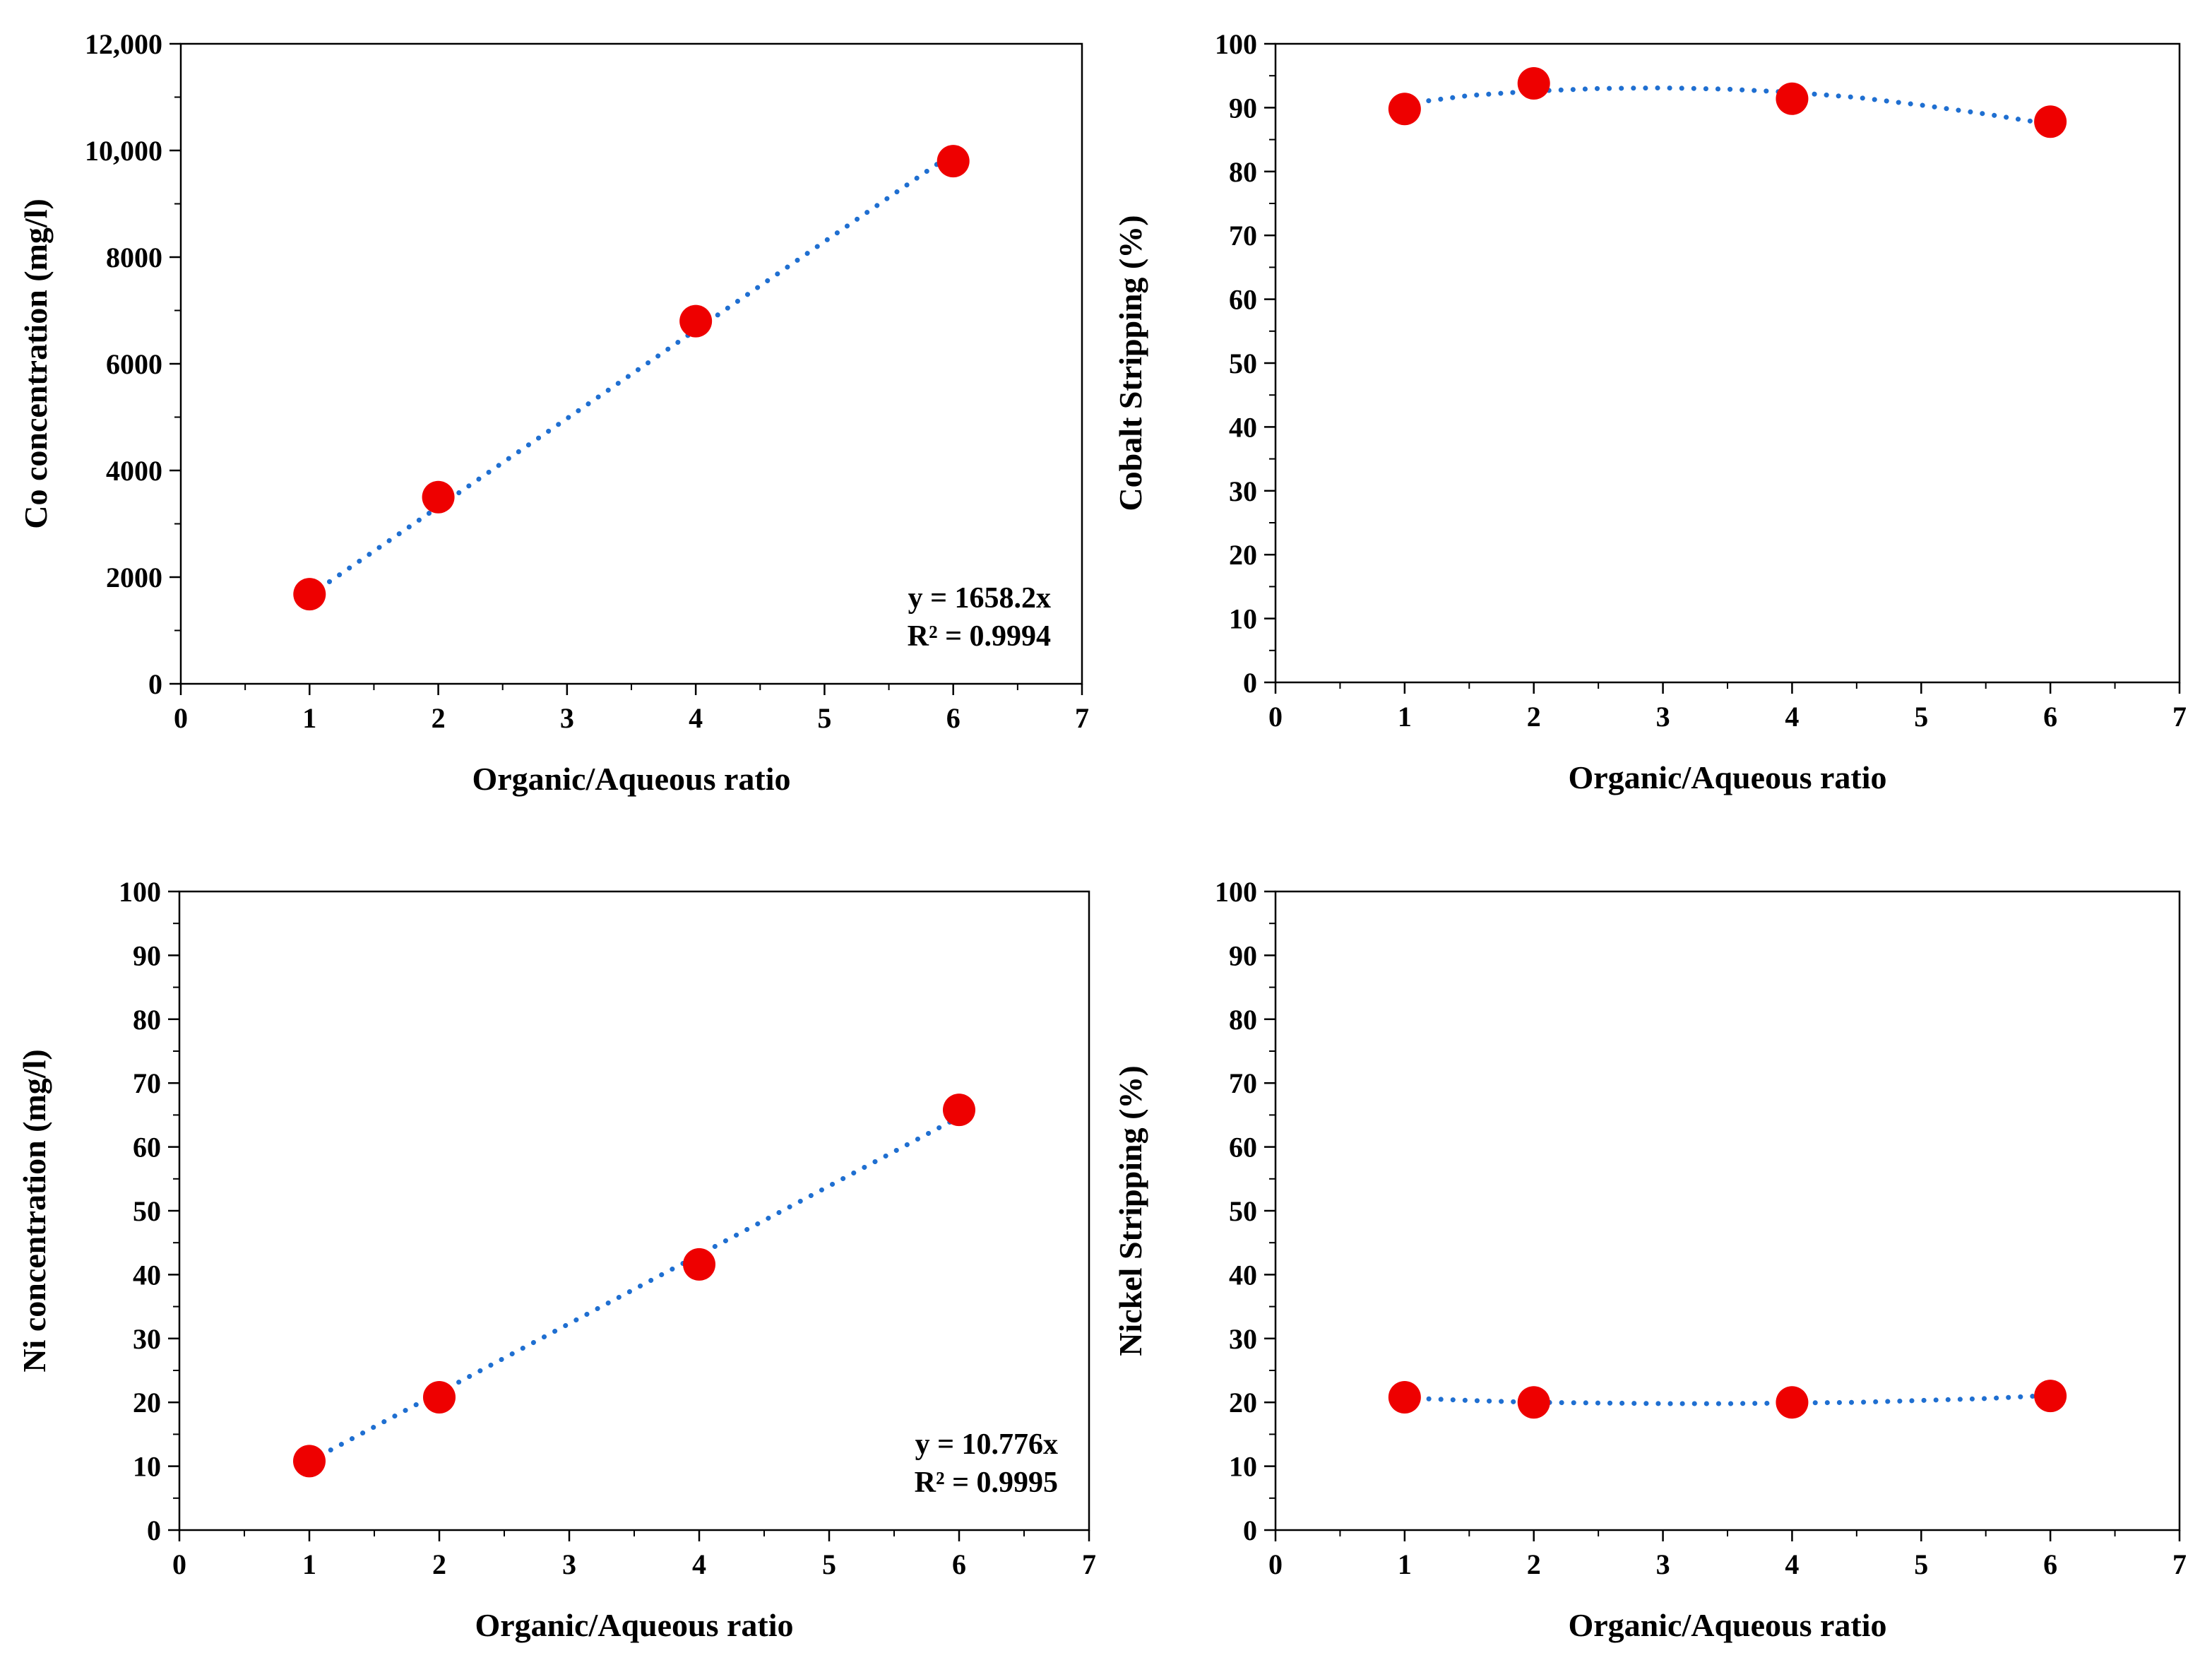 The width and height of the screenshot is (2212, 1665). Describe the element at coordinates (34, 1211) in the screenshot. I see `y-axis-title: Ni concentration (mg/l)` at that location.